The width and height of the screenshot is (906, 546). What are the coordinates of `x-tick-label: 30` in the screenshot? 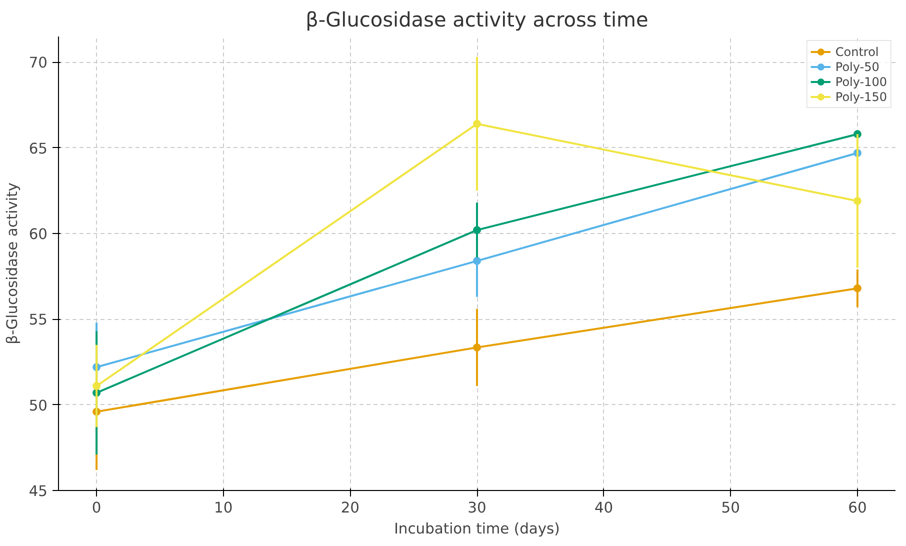 It's located at (477, 508).